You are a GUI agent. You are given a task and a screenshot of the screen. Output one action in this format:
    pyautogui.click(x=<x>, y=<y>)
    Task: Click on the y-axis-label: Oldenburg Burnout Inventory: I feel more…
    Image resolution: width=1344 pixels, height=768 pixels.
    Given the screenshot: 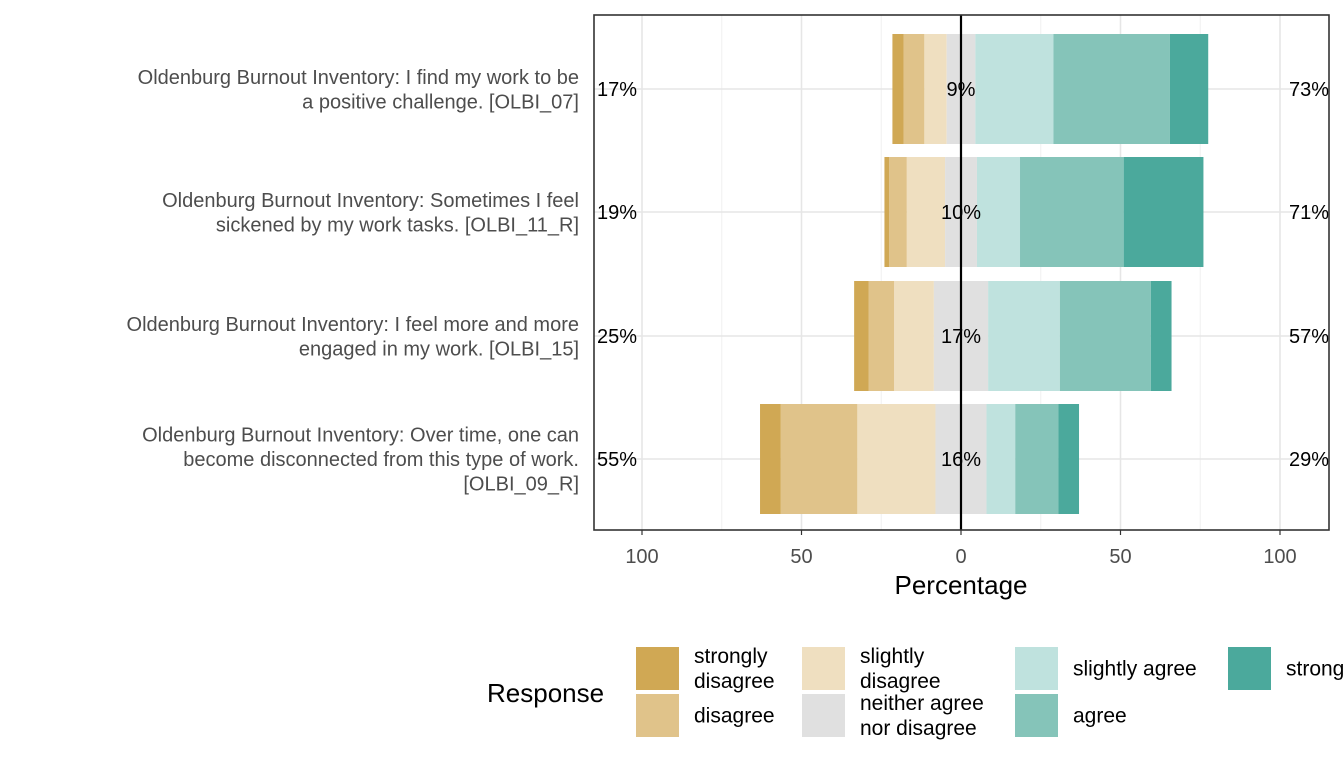 What is the action you would take?
    pyautogui.click(x=353, y=337)
    